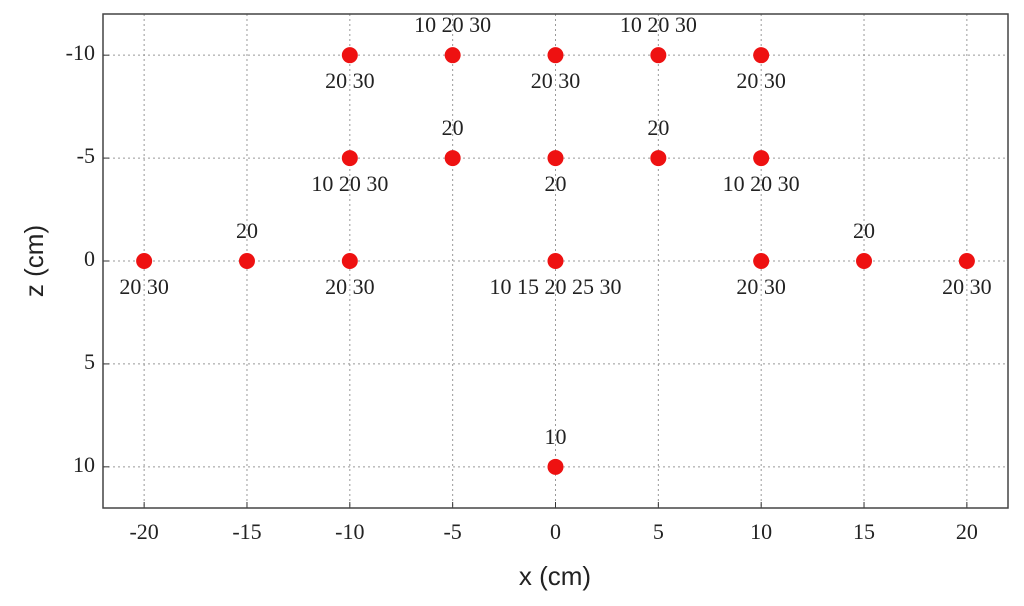  I want to click on y-axis-title: z (cm), so click(34, 261).